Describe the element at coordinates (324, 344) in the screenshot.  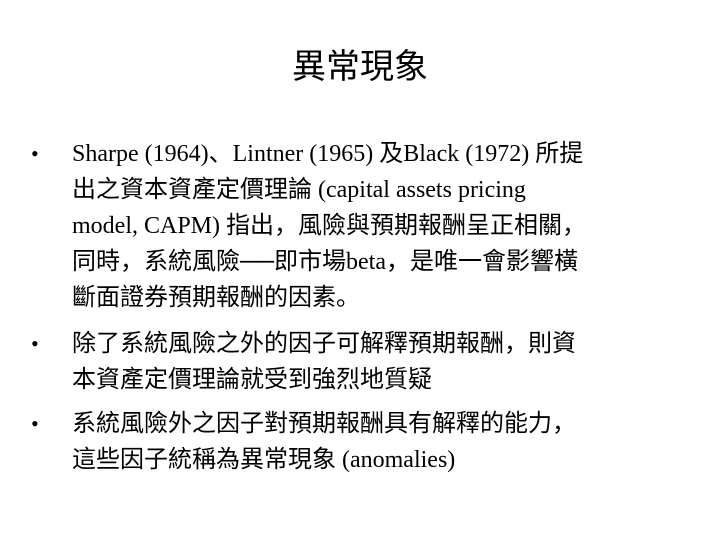
I see `bullet-line: 除了系統風險之外的因子可解釋預期報酬，則資` at that location.